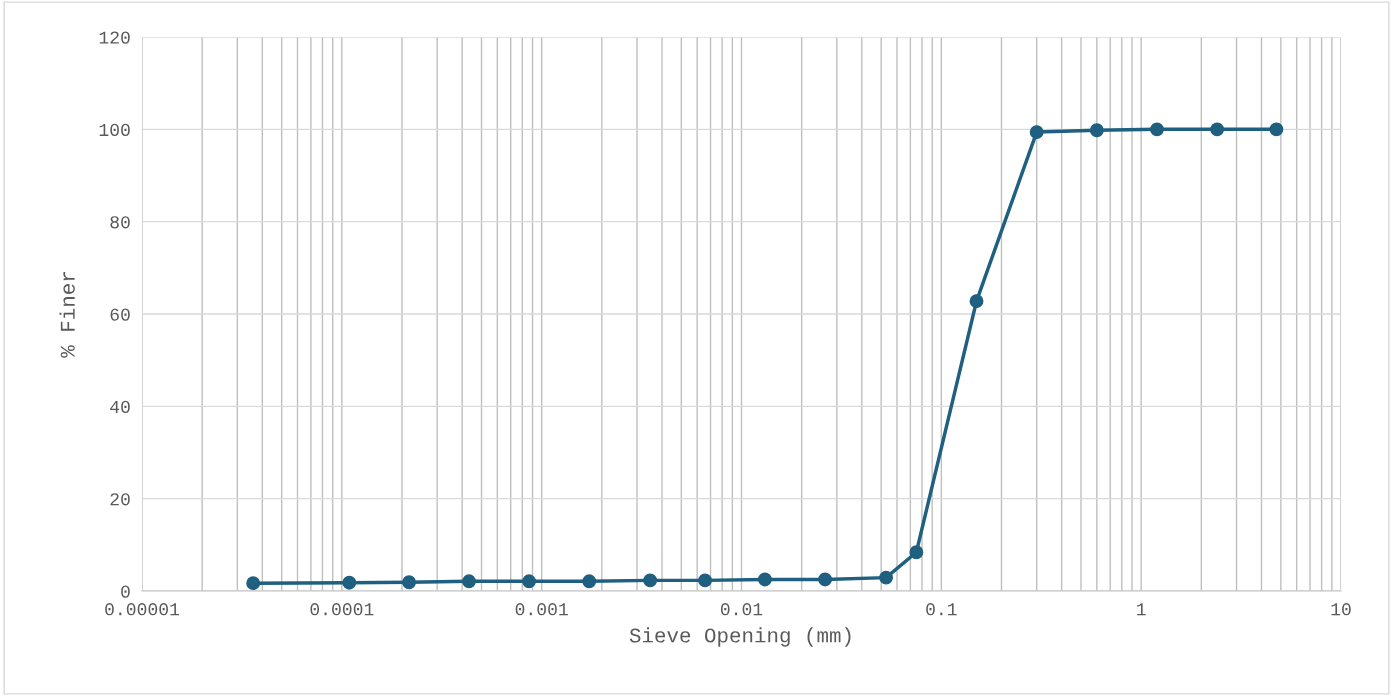 The height and width of the screenshot is (696, 1393). I want to click on x-axis-title: Sieve Opening (mm), so click(740, 637).